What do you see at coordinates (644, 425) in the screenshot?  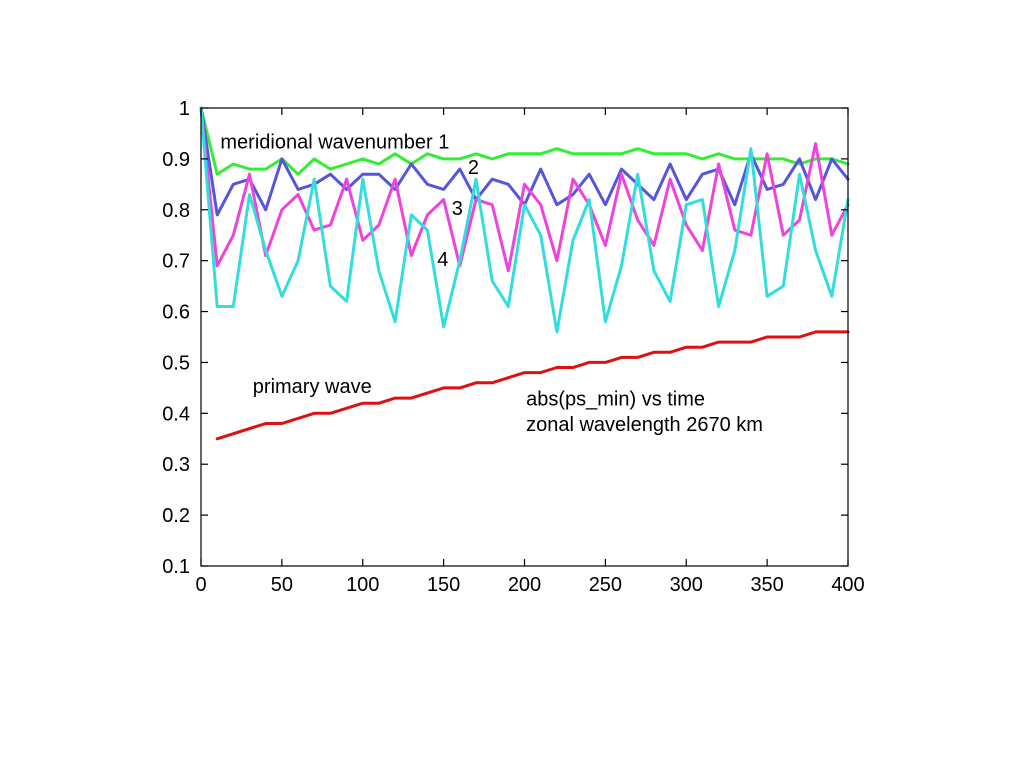 I see `annotation-info-2: zonal wavelength 2670 km` at bounding box center [644, 425].